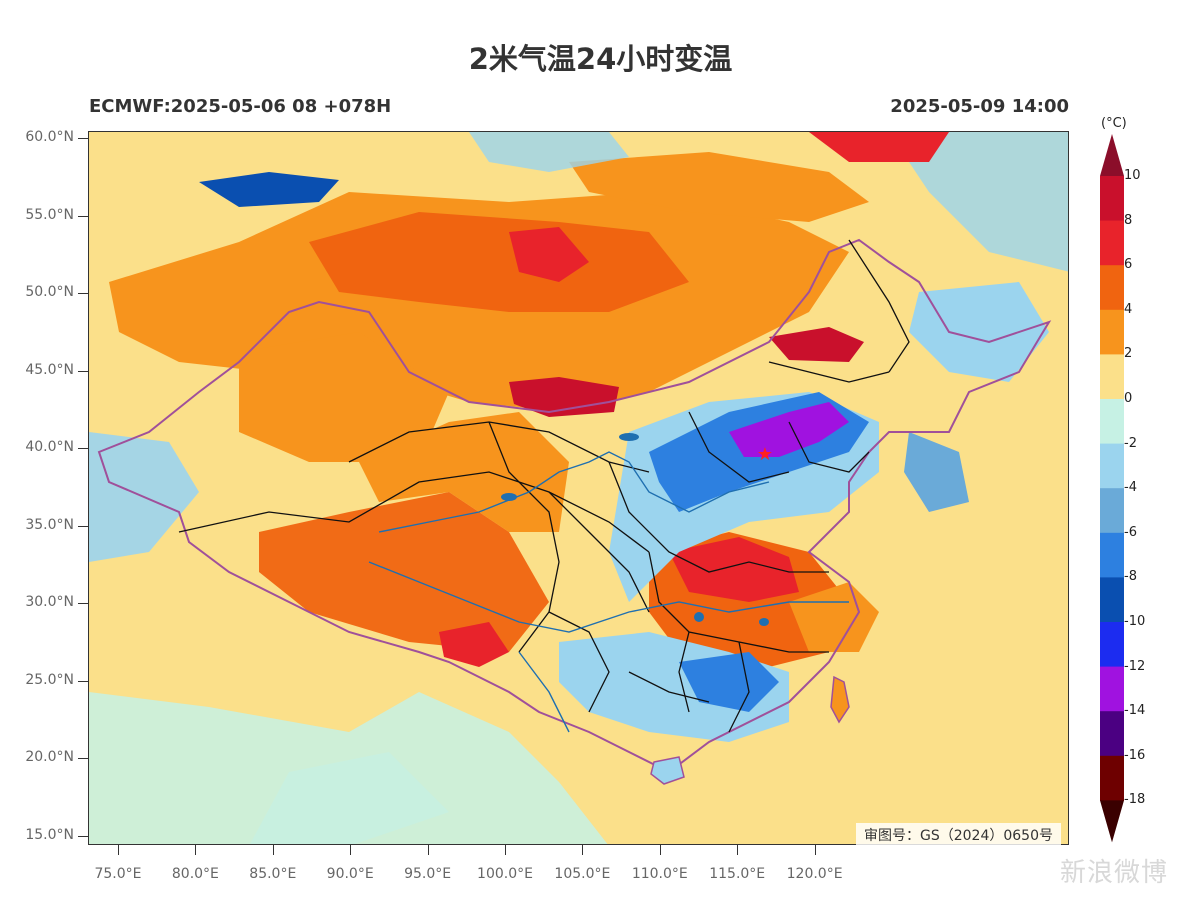 The height and width of the screenshot is (900, 1201). What do you see at coordinates (1135, 621) in the screenshot?
I see `colorbar-tick-label: -10` at bounding box center [1135, 621].